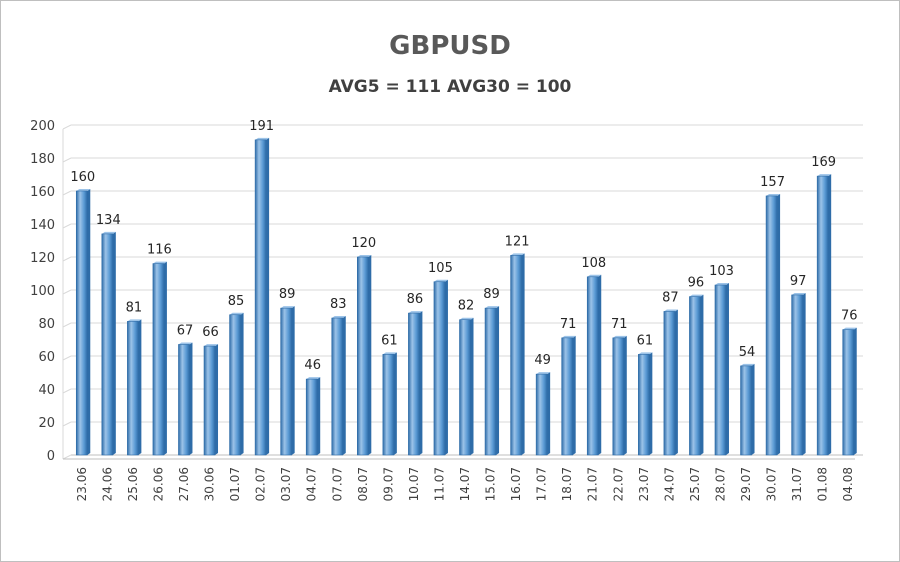 This screenshot has width=900, height=562. I want to click on data-label: 83, so click(338, 304).